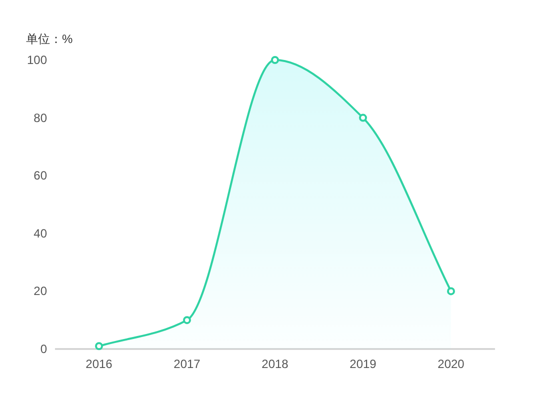  I want to click on x-tick-label: 2019, so click(363, 364).